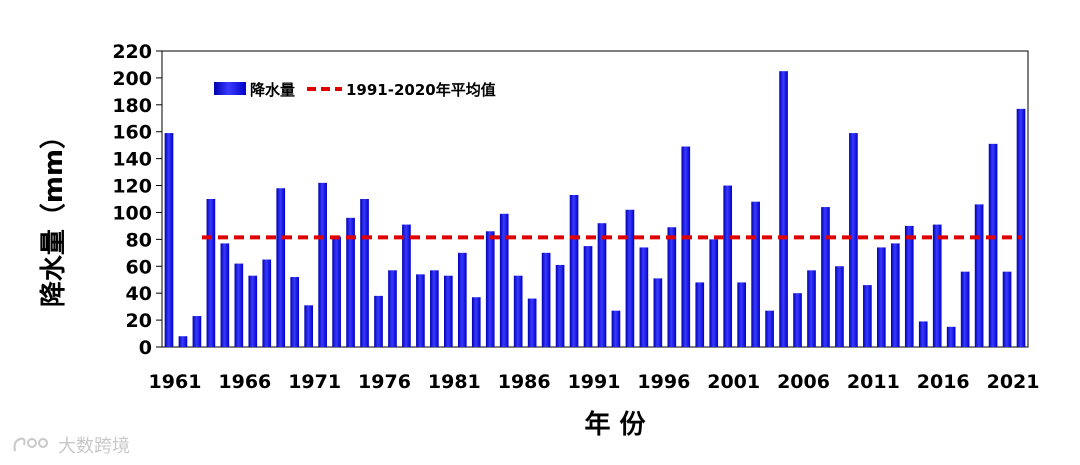 The height and width of the screenshot is (465, 1080). What do you see at coordinates (211, 273) in the screenshot?
I see `bar-1964` at bounding box center [211, 273].